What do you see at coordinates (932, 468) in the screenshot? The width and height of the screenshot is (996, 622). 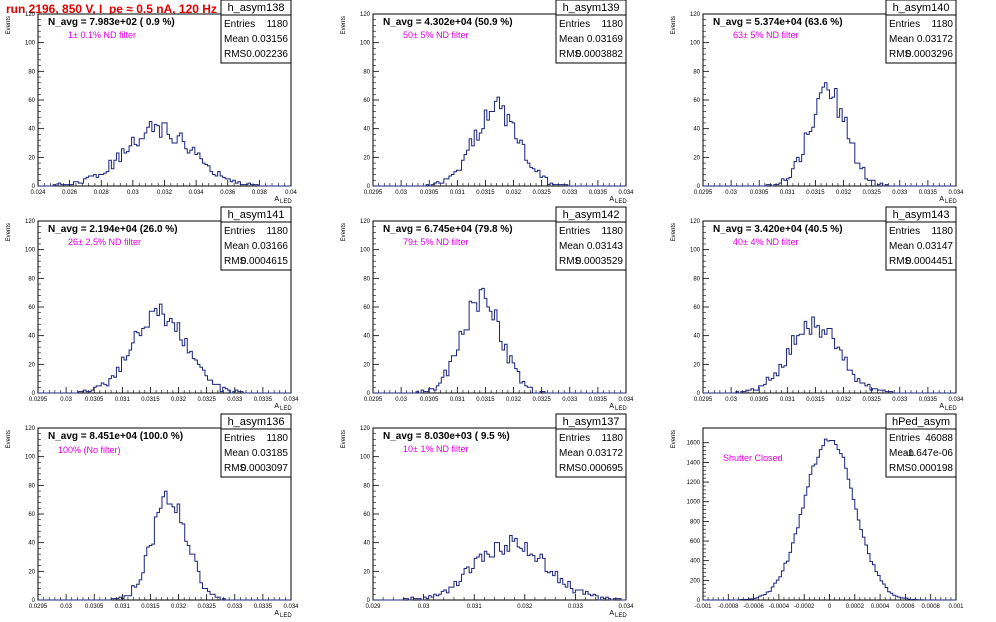 I see `rms-value: 0.000198` at bounding box center [932, 468].